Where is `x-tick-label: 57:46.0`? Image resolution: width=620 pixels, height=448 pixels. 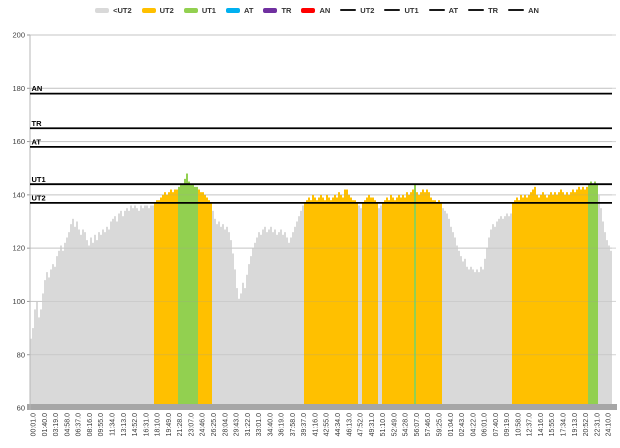
x-tick-label: 57:46.0 is located at coordinates (428, 424).